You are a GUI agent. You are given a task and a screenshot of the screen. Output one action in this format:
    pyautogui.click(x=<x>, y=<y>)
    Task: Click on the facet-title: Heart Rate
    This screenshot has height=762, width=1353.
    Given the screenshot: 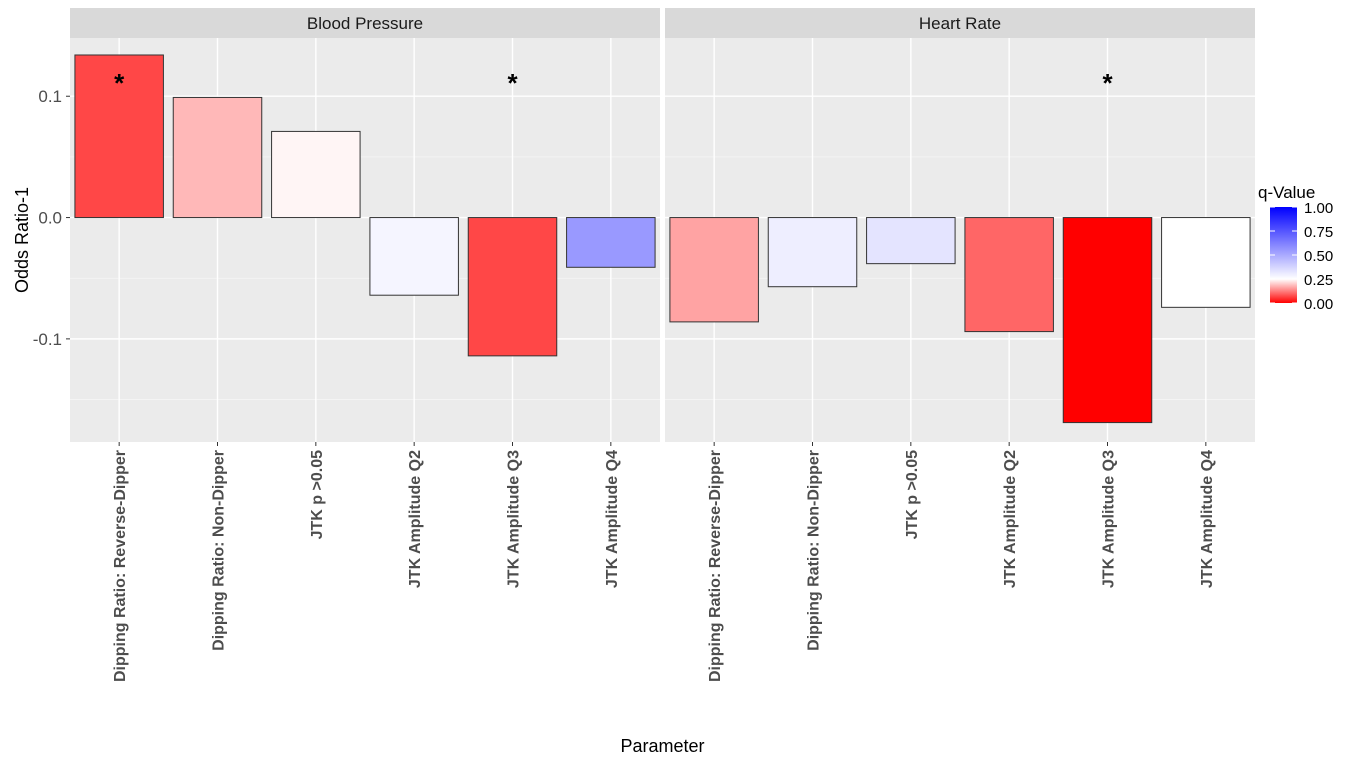 What is the action you would take?
    pyautogui.click(x=960, y=23)
    